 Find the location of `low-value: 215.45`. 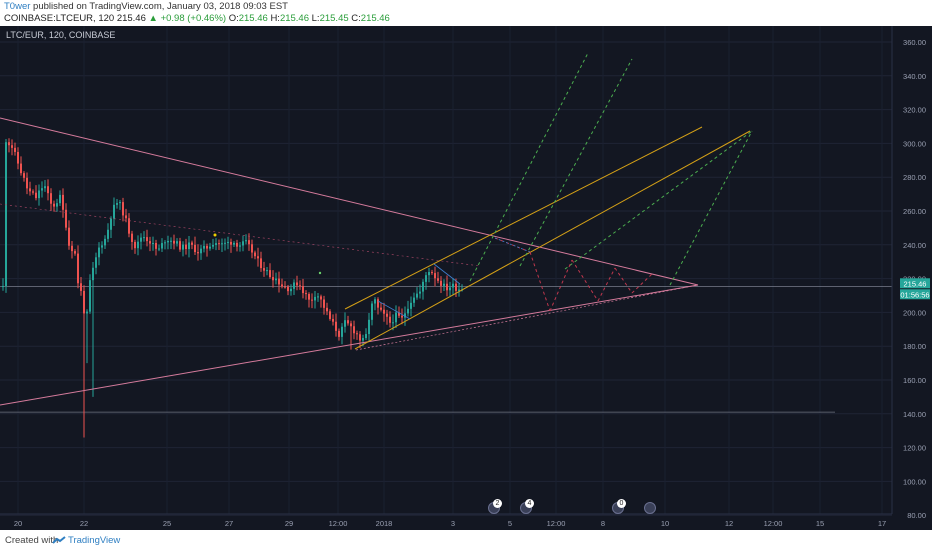

low-value: 215.45 is located at coordinates (334, 18).